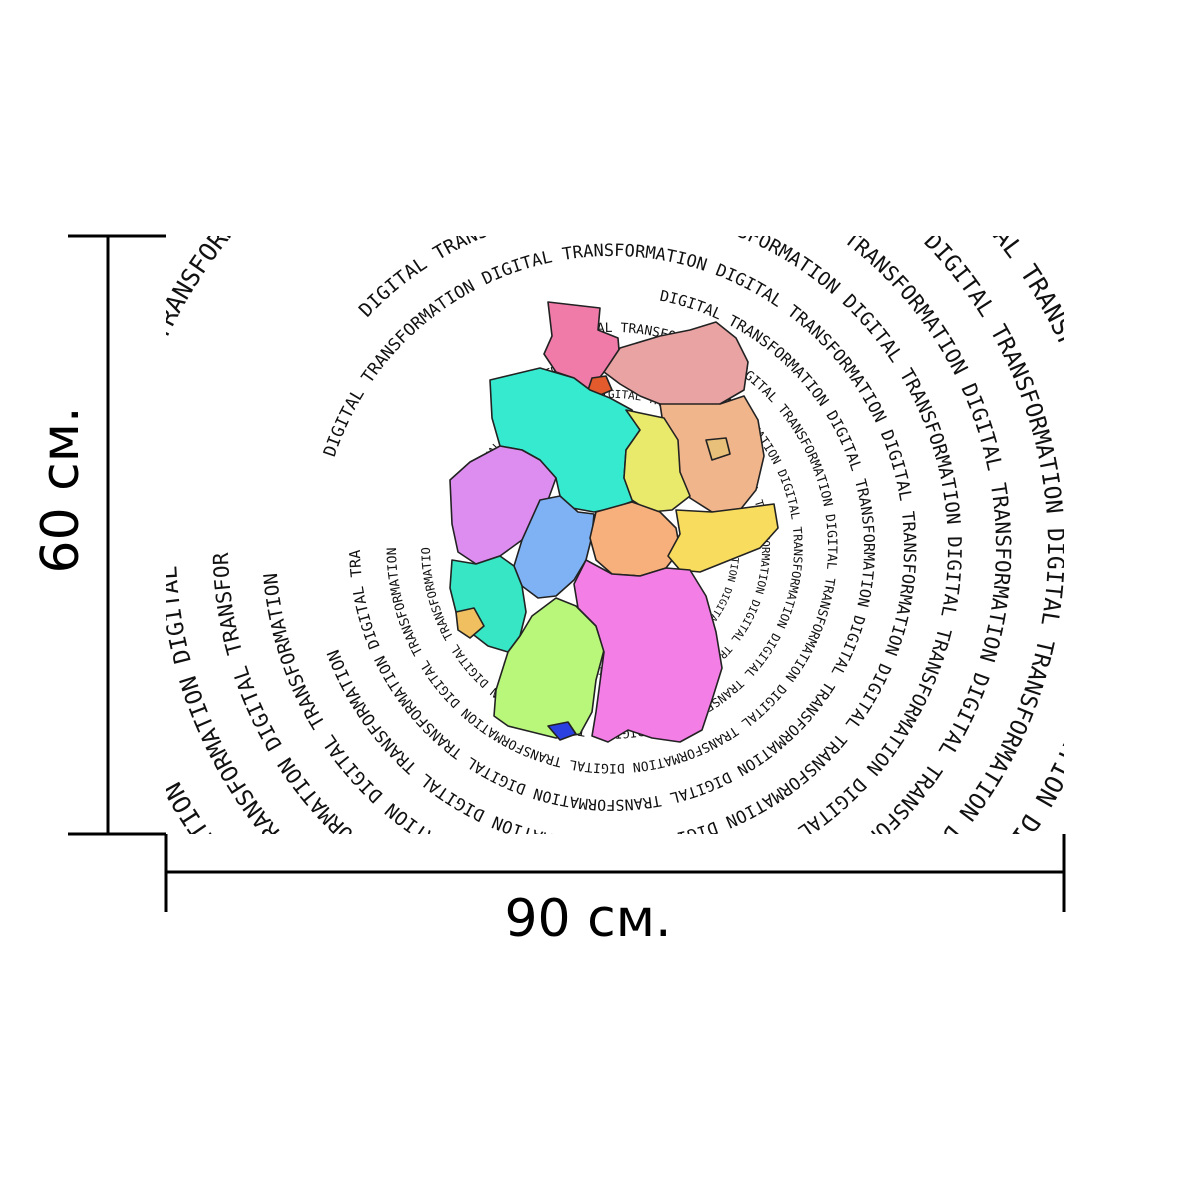  What do you see at coordinates (562, 731) in the screenshot?
I see `state-bodensee` at bounding box center [562, 731].